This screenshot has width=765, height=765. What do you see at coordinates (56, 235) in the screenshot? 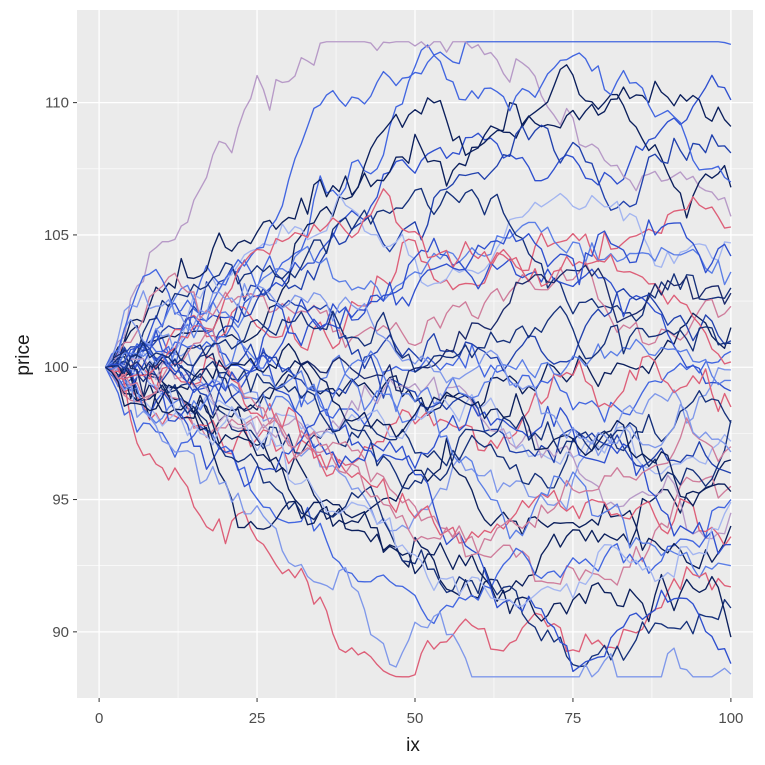
I see `y-tick-label: 105` at bounding box center [56, 235].